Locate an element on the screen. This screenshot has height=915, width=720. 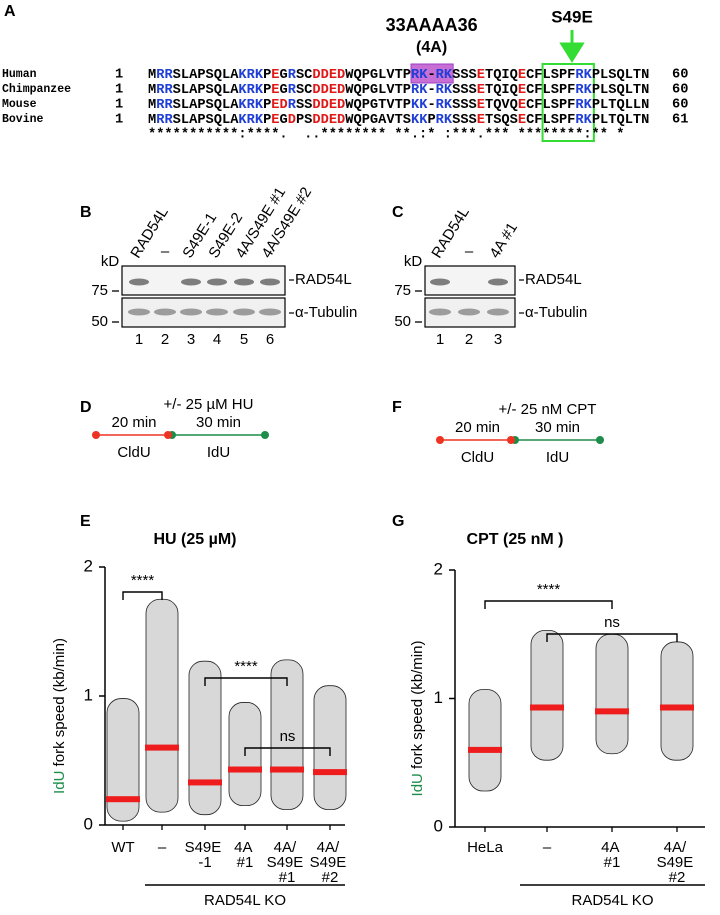
protein-label: α-Tubulin is located at coordinates (326, 312).